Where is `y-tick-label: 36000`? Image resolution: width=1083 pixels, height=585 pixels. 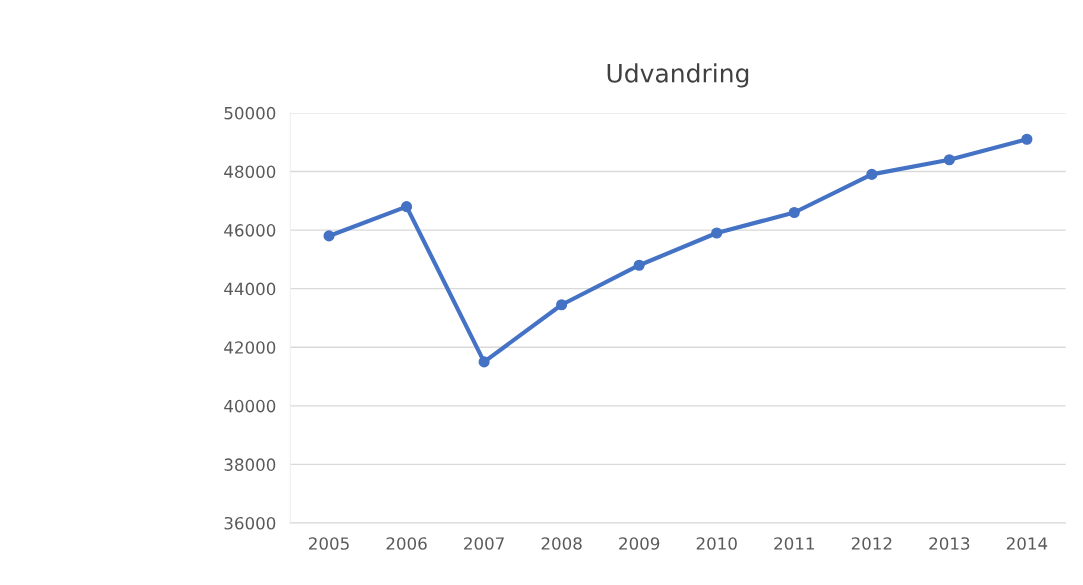
y-tick-label: 36000 is located at coordinates (250, 523).